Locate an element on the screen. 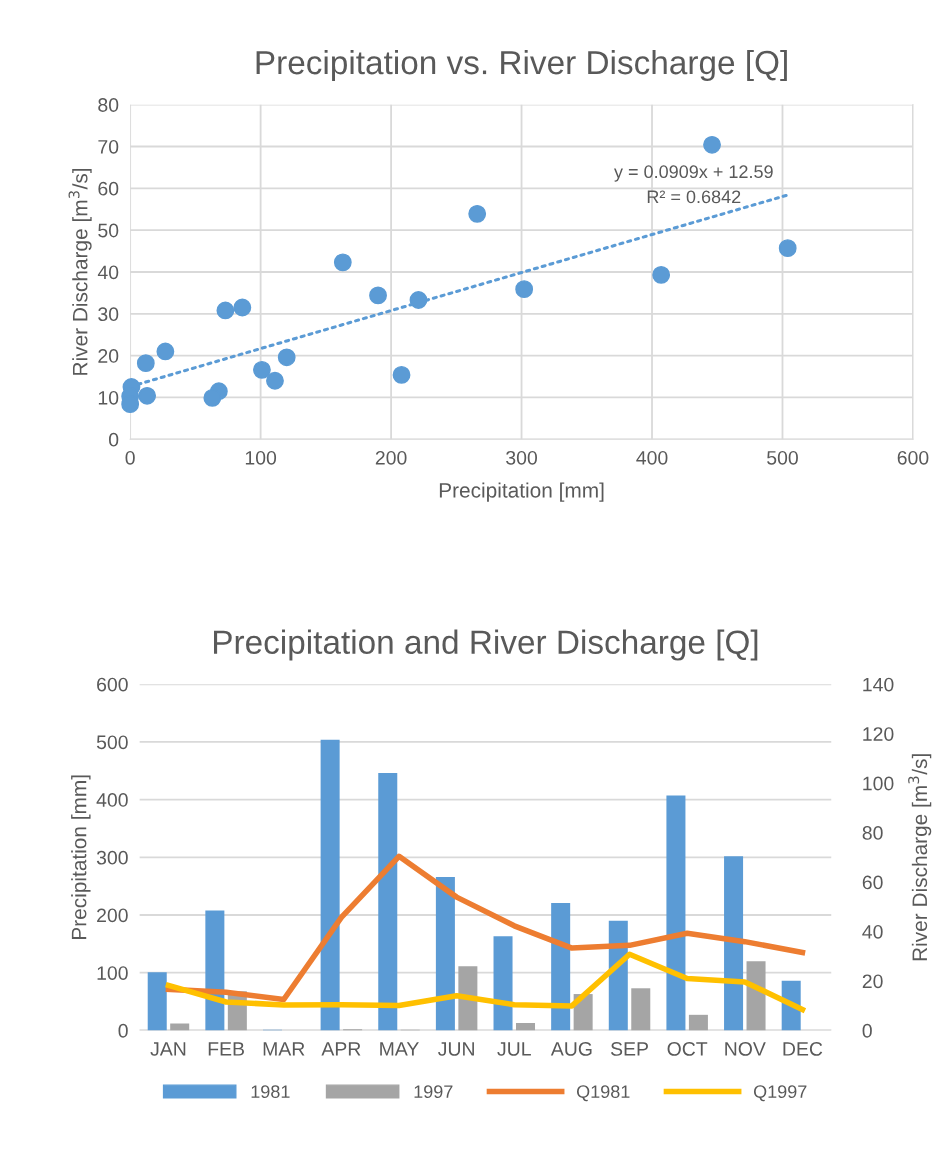  y2-tick-label: 20 is located at coordinates (872, 981).